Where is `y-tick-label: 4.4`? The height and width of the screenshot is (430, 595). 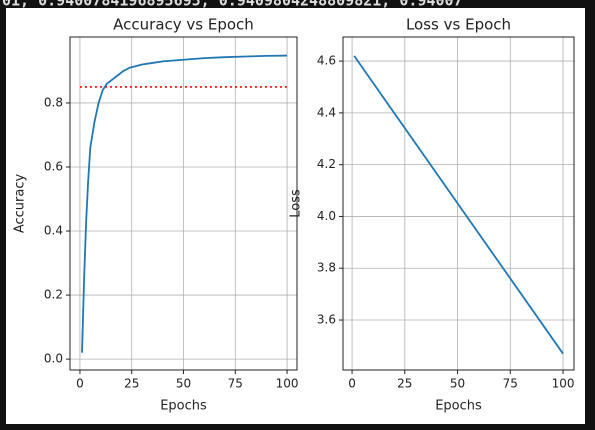
y-tick-label: 4.4 is located at coordinates (326, 112).